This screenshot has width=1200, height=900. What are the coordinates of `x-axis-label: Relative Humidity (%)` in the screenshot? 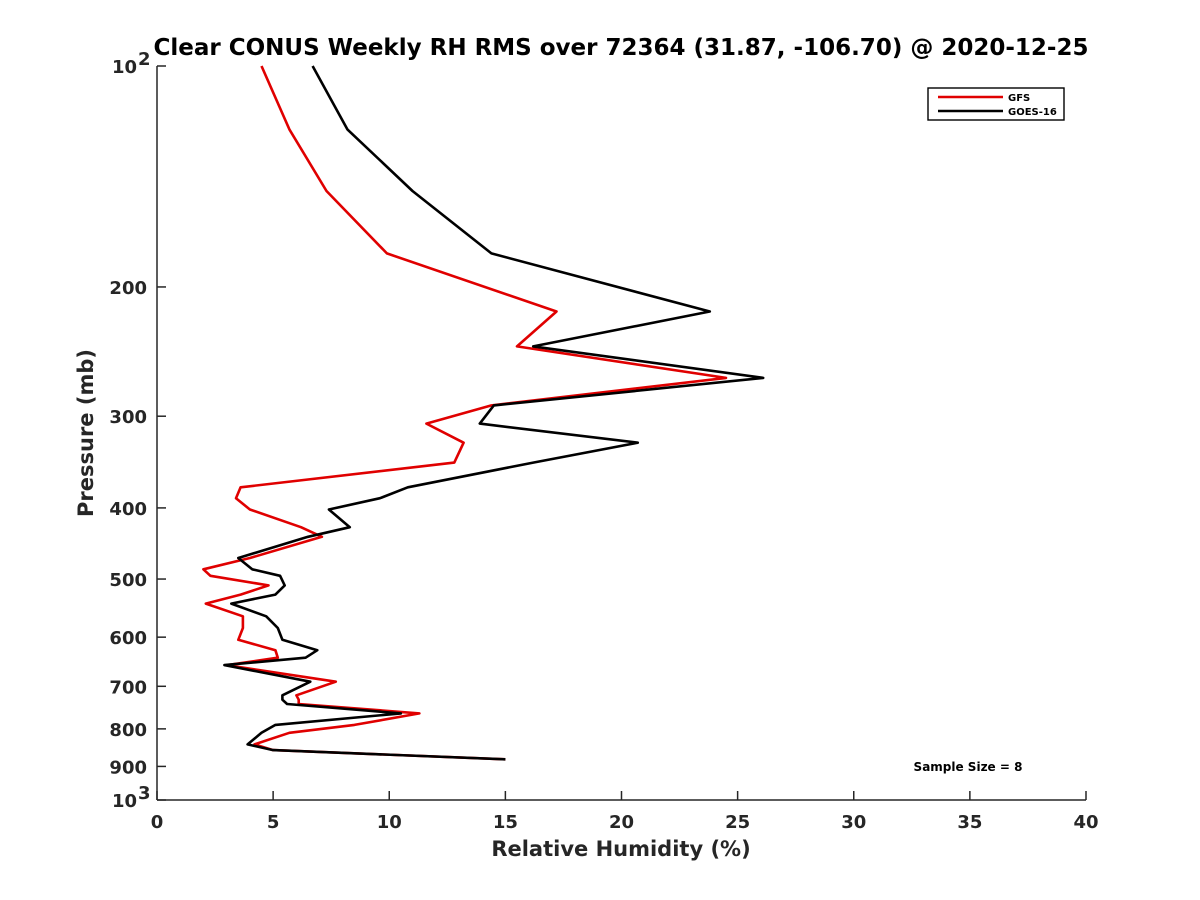 It's located at (620, 849).